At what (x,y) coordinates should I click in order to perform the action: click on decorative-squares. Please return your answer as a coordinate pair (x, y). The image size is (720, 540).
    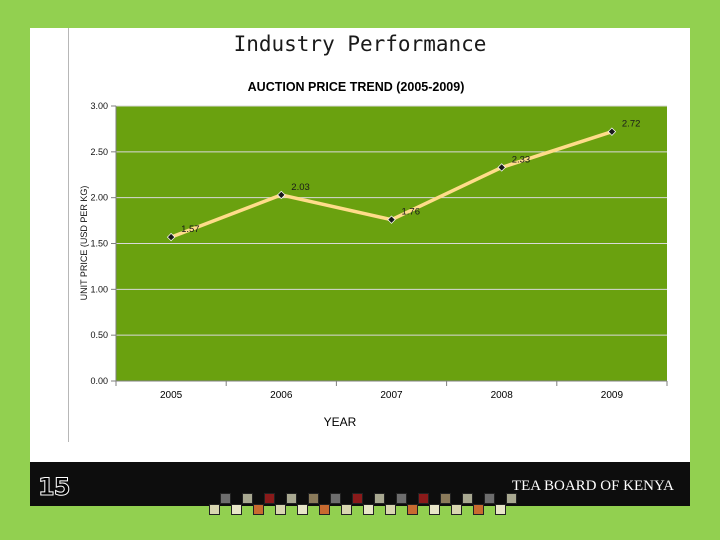
    Looking at the image, I should click on (361, 504).